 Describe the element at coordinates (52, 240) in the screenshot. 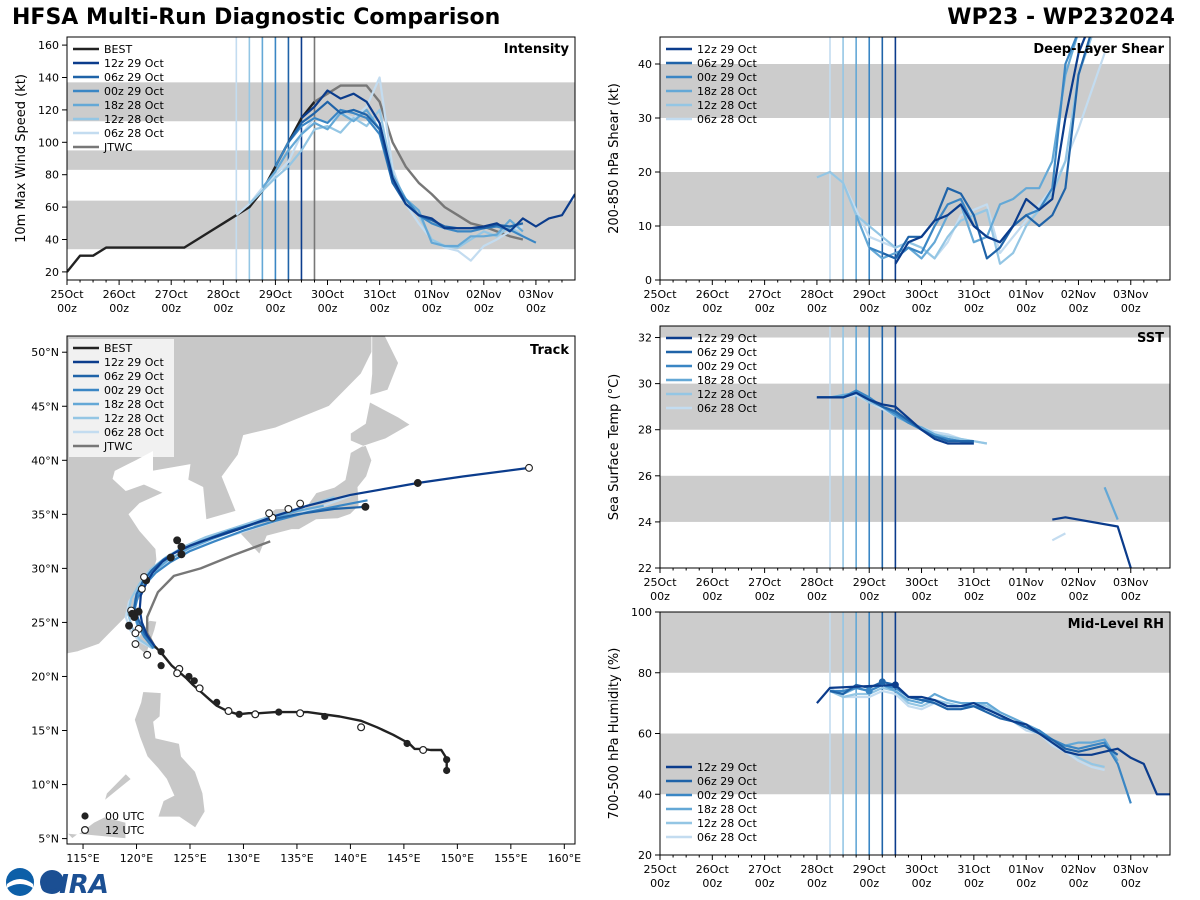

I see `intensity-ytick-label: 40` at that location.